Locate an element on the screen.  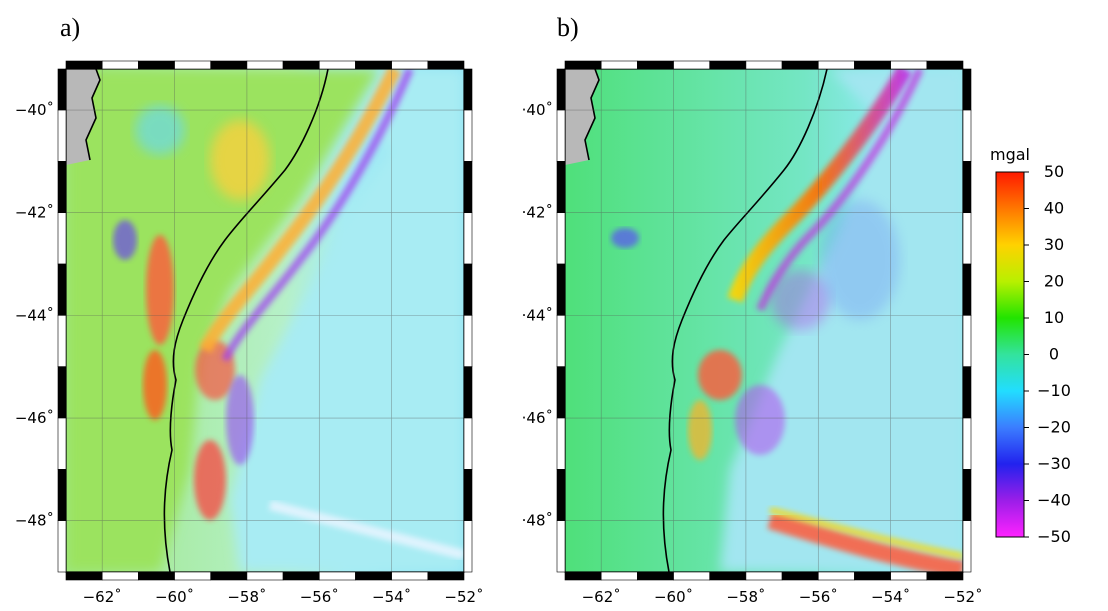
panel-a-y-tick-label: −48˚ is located at coordinates (34, 521).